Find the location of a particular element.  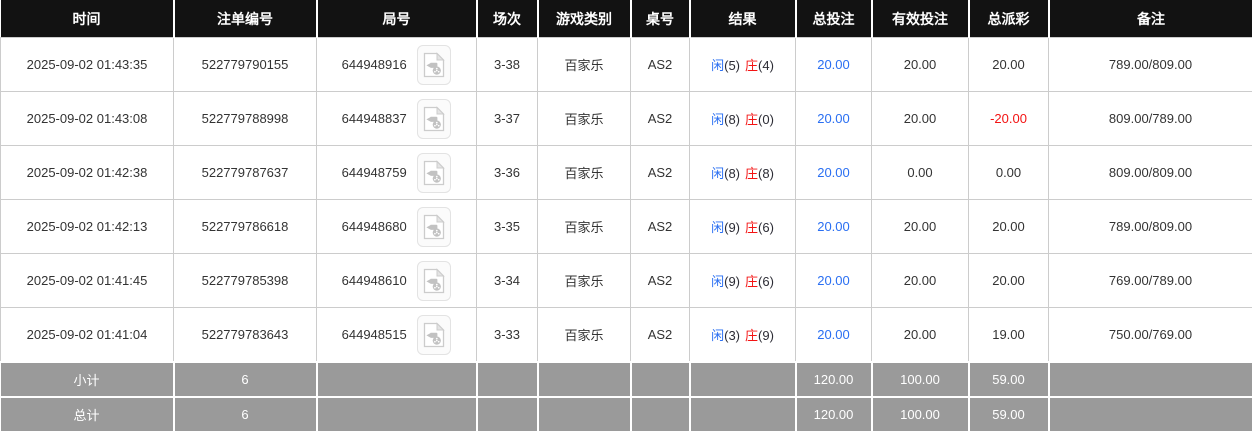

round-number: 644948916 is located at coordinates (374, 64).